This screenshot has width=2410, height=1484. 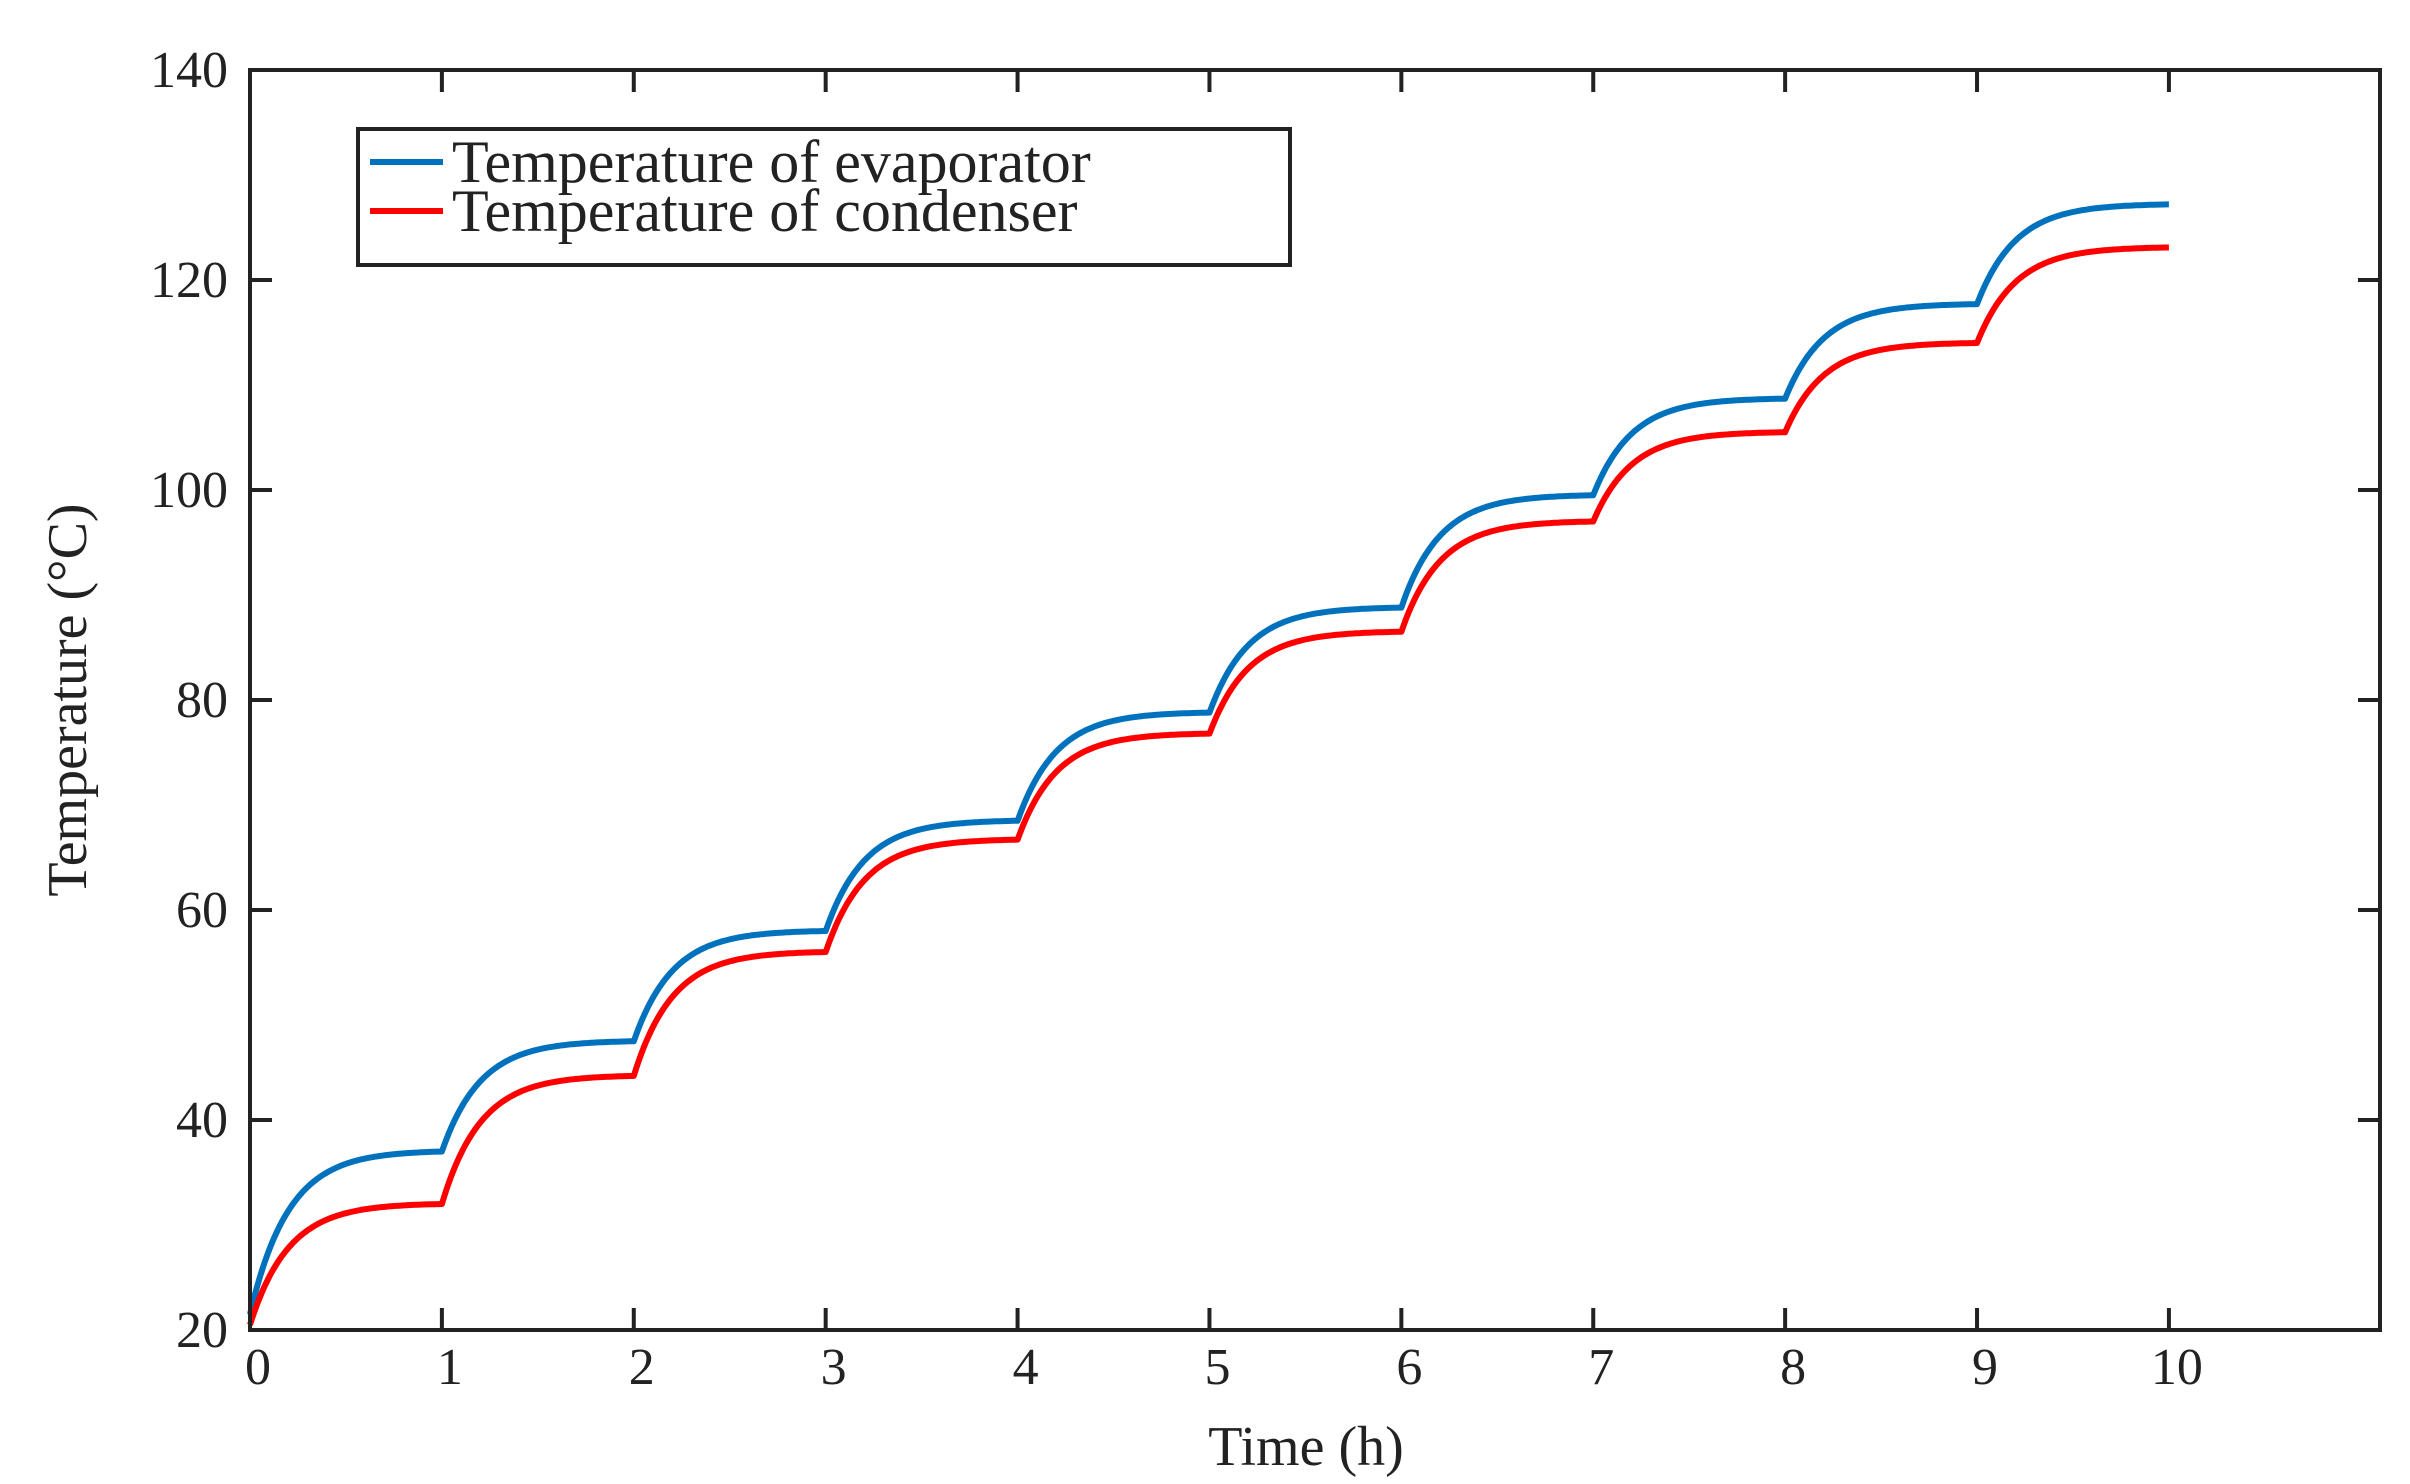 I want to click on x-tick-label-0: 0, so click(x=258, y=1367).